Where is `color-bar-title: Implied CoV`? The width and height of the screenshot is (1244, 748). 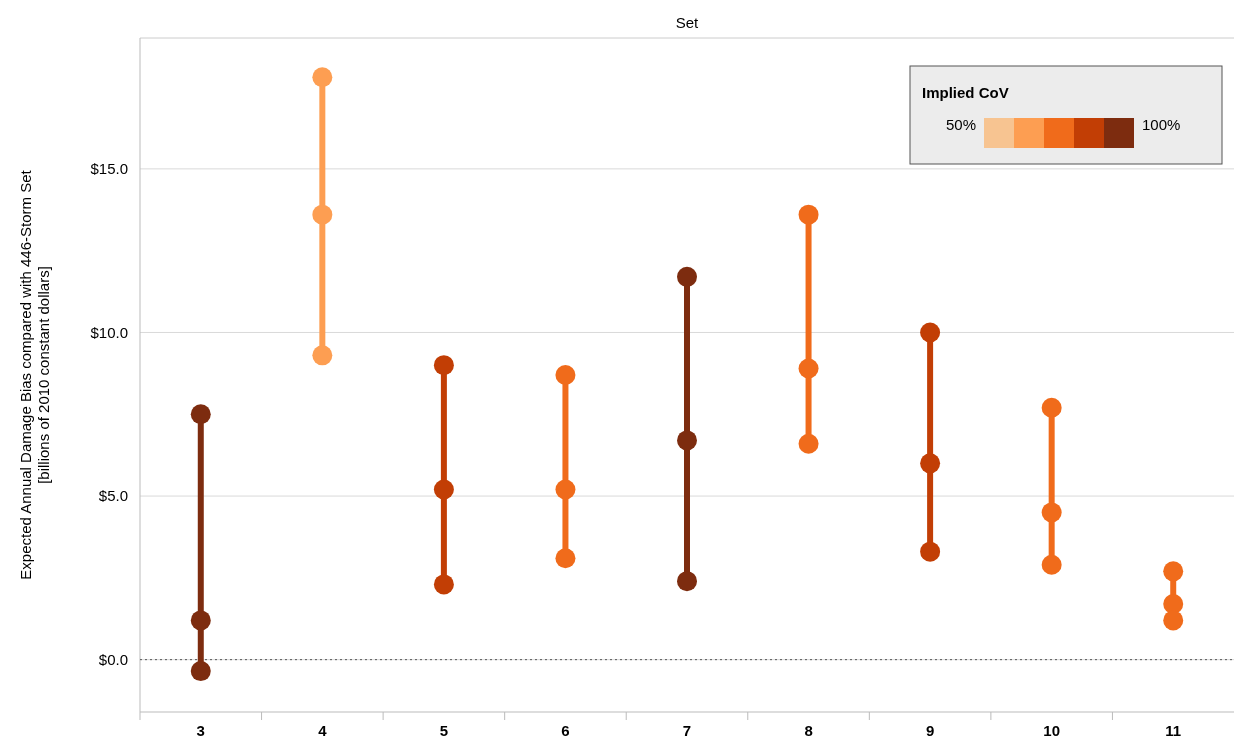 color-bar-title: Implied CoV is located at coordinates (965, 92).